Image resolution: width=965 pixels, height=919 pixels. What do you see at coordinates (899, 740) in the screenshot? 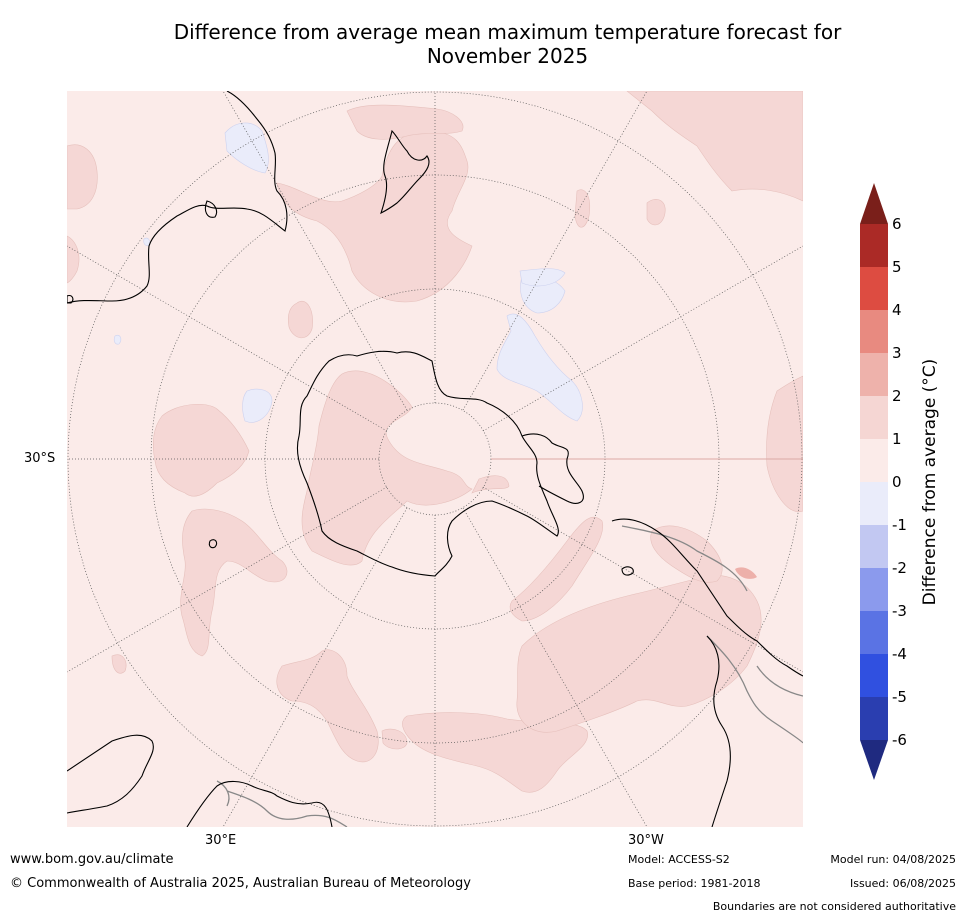
I see `colorbar-tick-label: -6` at bounding box center [899, 740].